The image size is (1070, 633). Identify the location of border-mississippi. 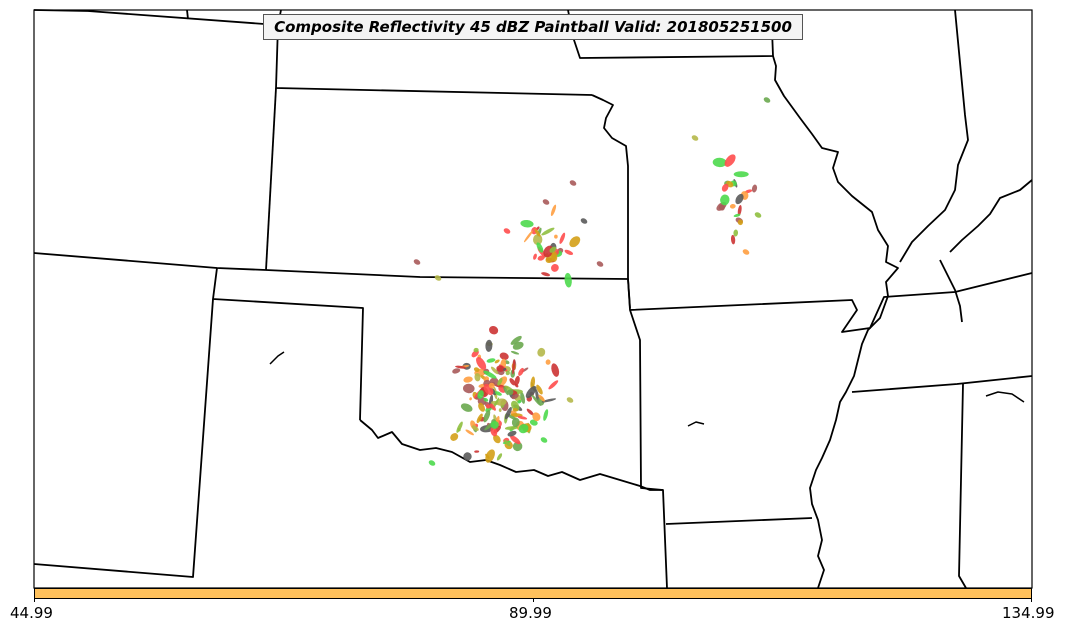
(835, 322).